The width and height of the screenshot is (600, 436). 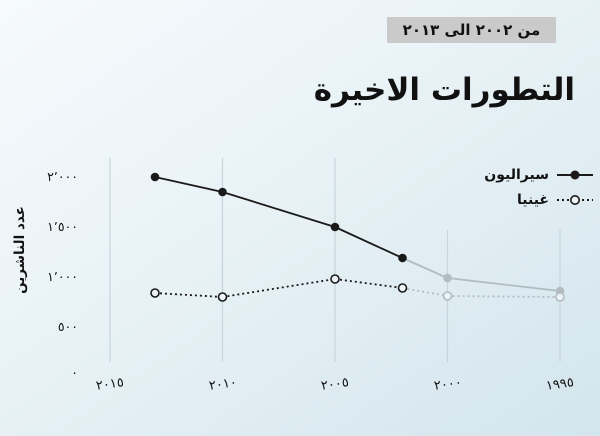 I want to click on legend-item-sierra-leone: سيراليون, so click(x=539, y=175).